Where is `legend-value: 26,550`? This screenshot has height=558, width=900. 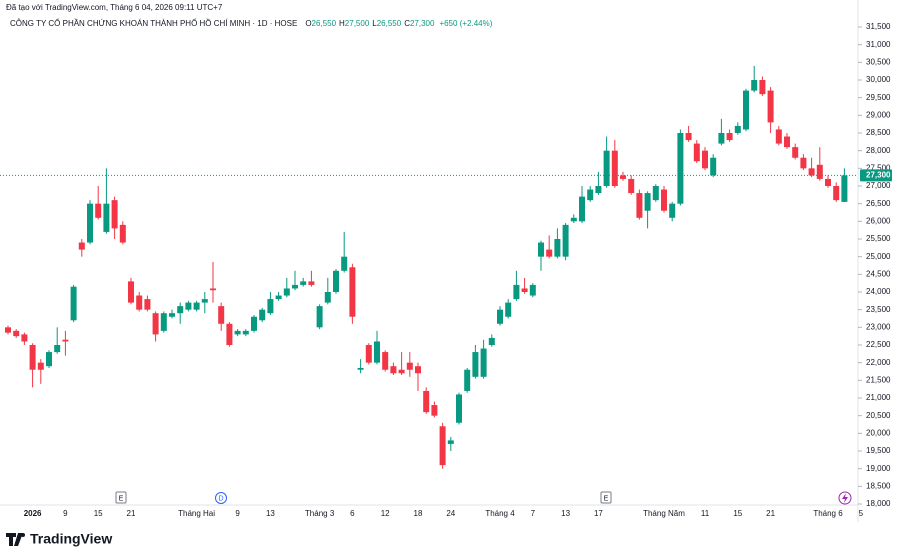 legend-value: 26,550 is located at coordinates (324, 23).